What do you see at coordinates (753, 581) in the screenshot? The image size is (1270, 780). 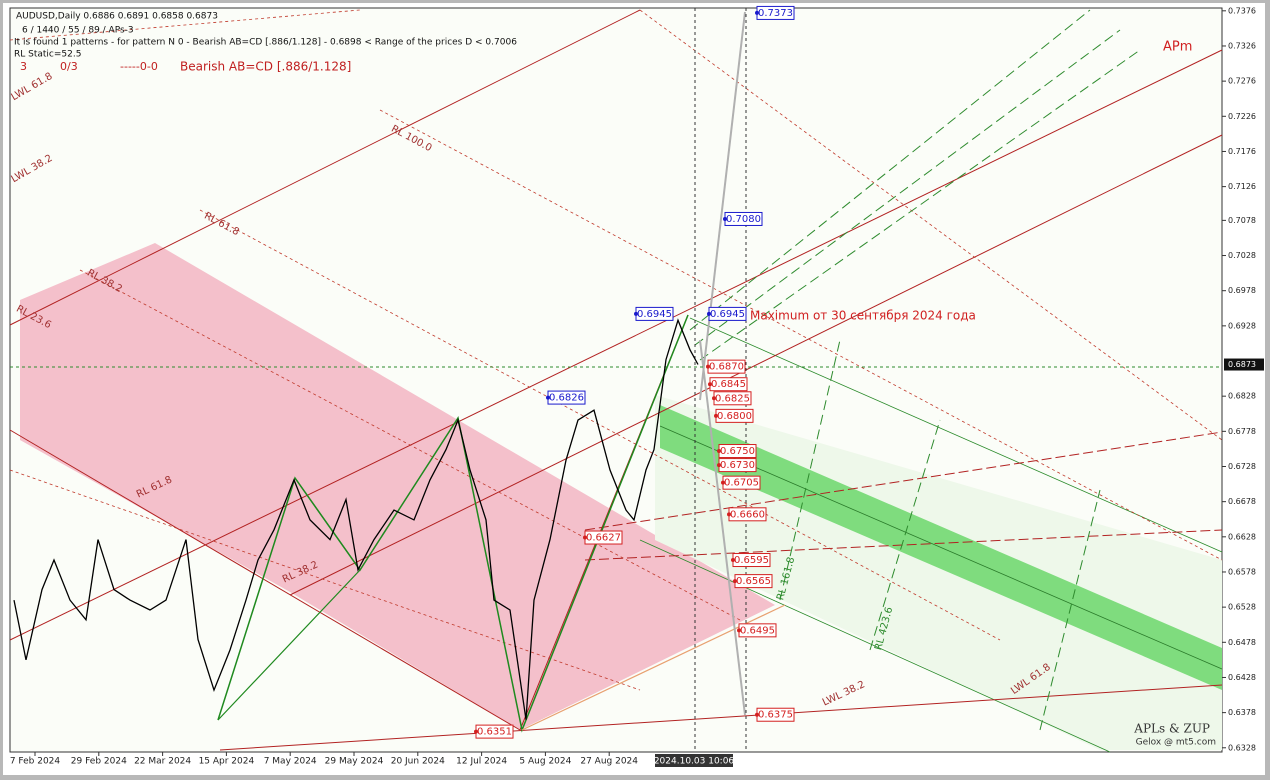 I see `level-label: 0.6565` at bounding box center [753, 581].